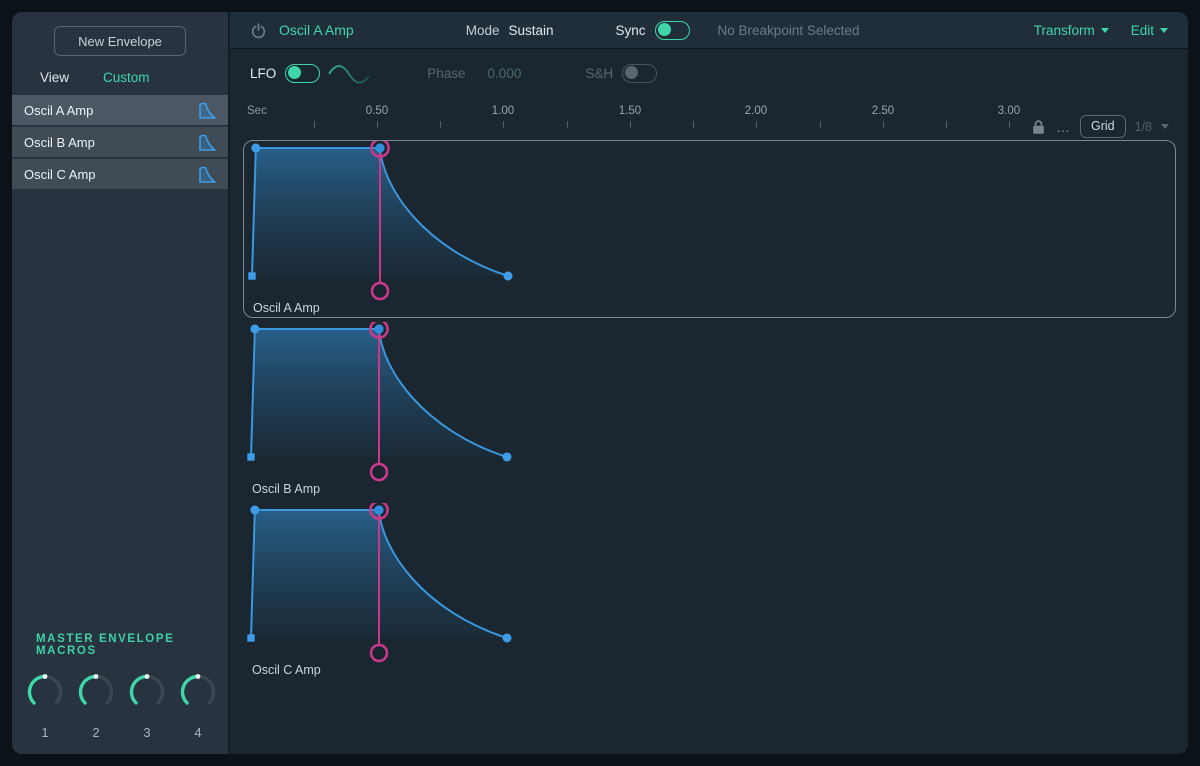  I want to click on edit-label: Edit, so click(1142, 30).